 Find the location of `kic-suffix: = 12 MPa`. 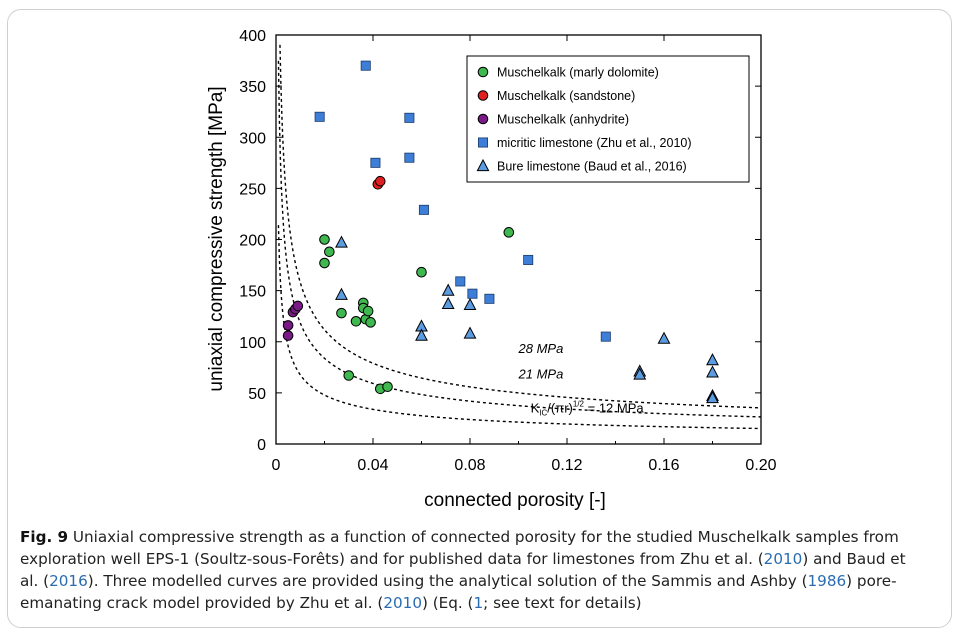

kic-suffix: = 12 MPa is located at coordinates (614, 407).